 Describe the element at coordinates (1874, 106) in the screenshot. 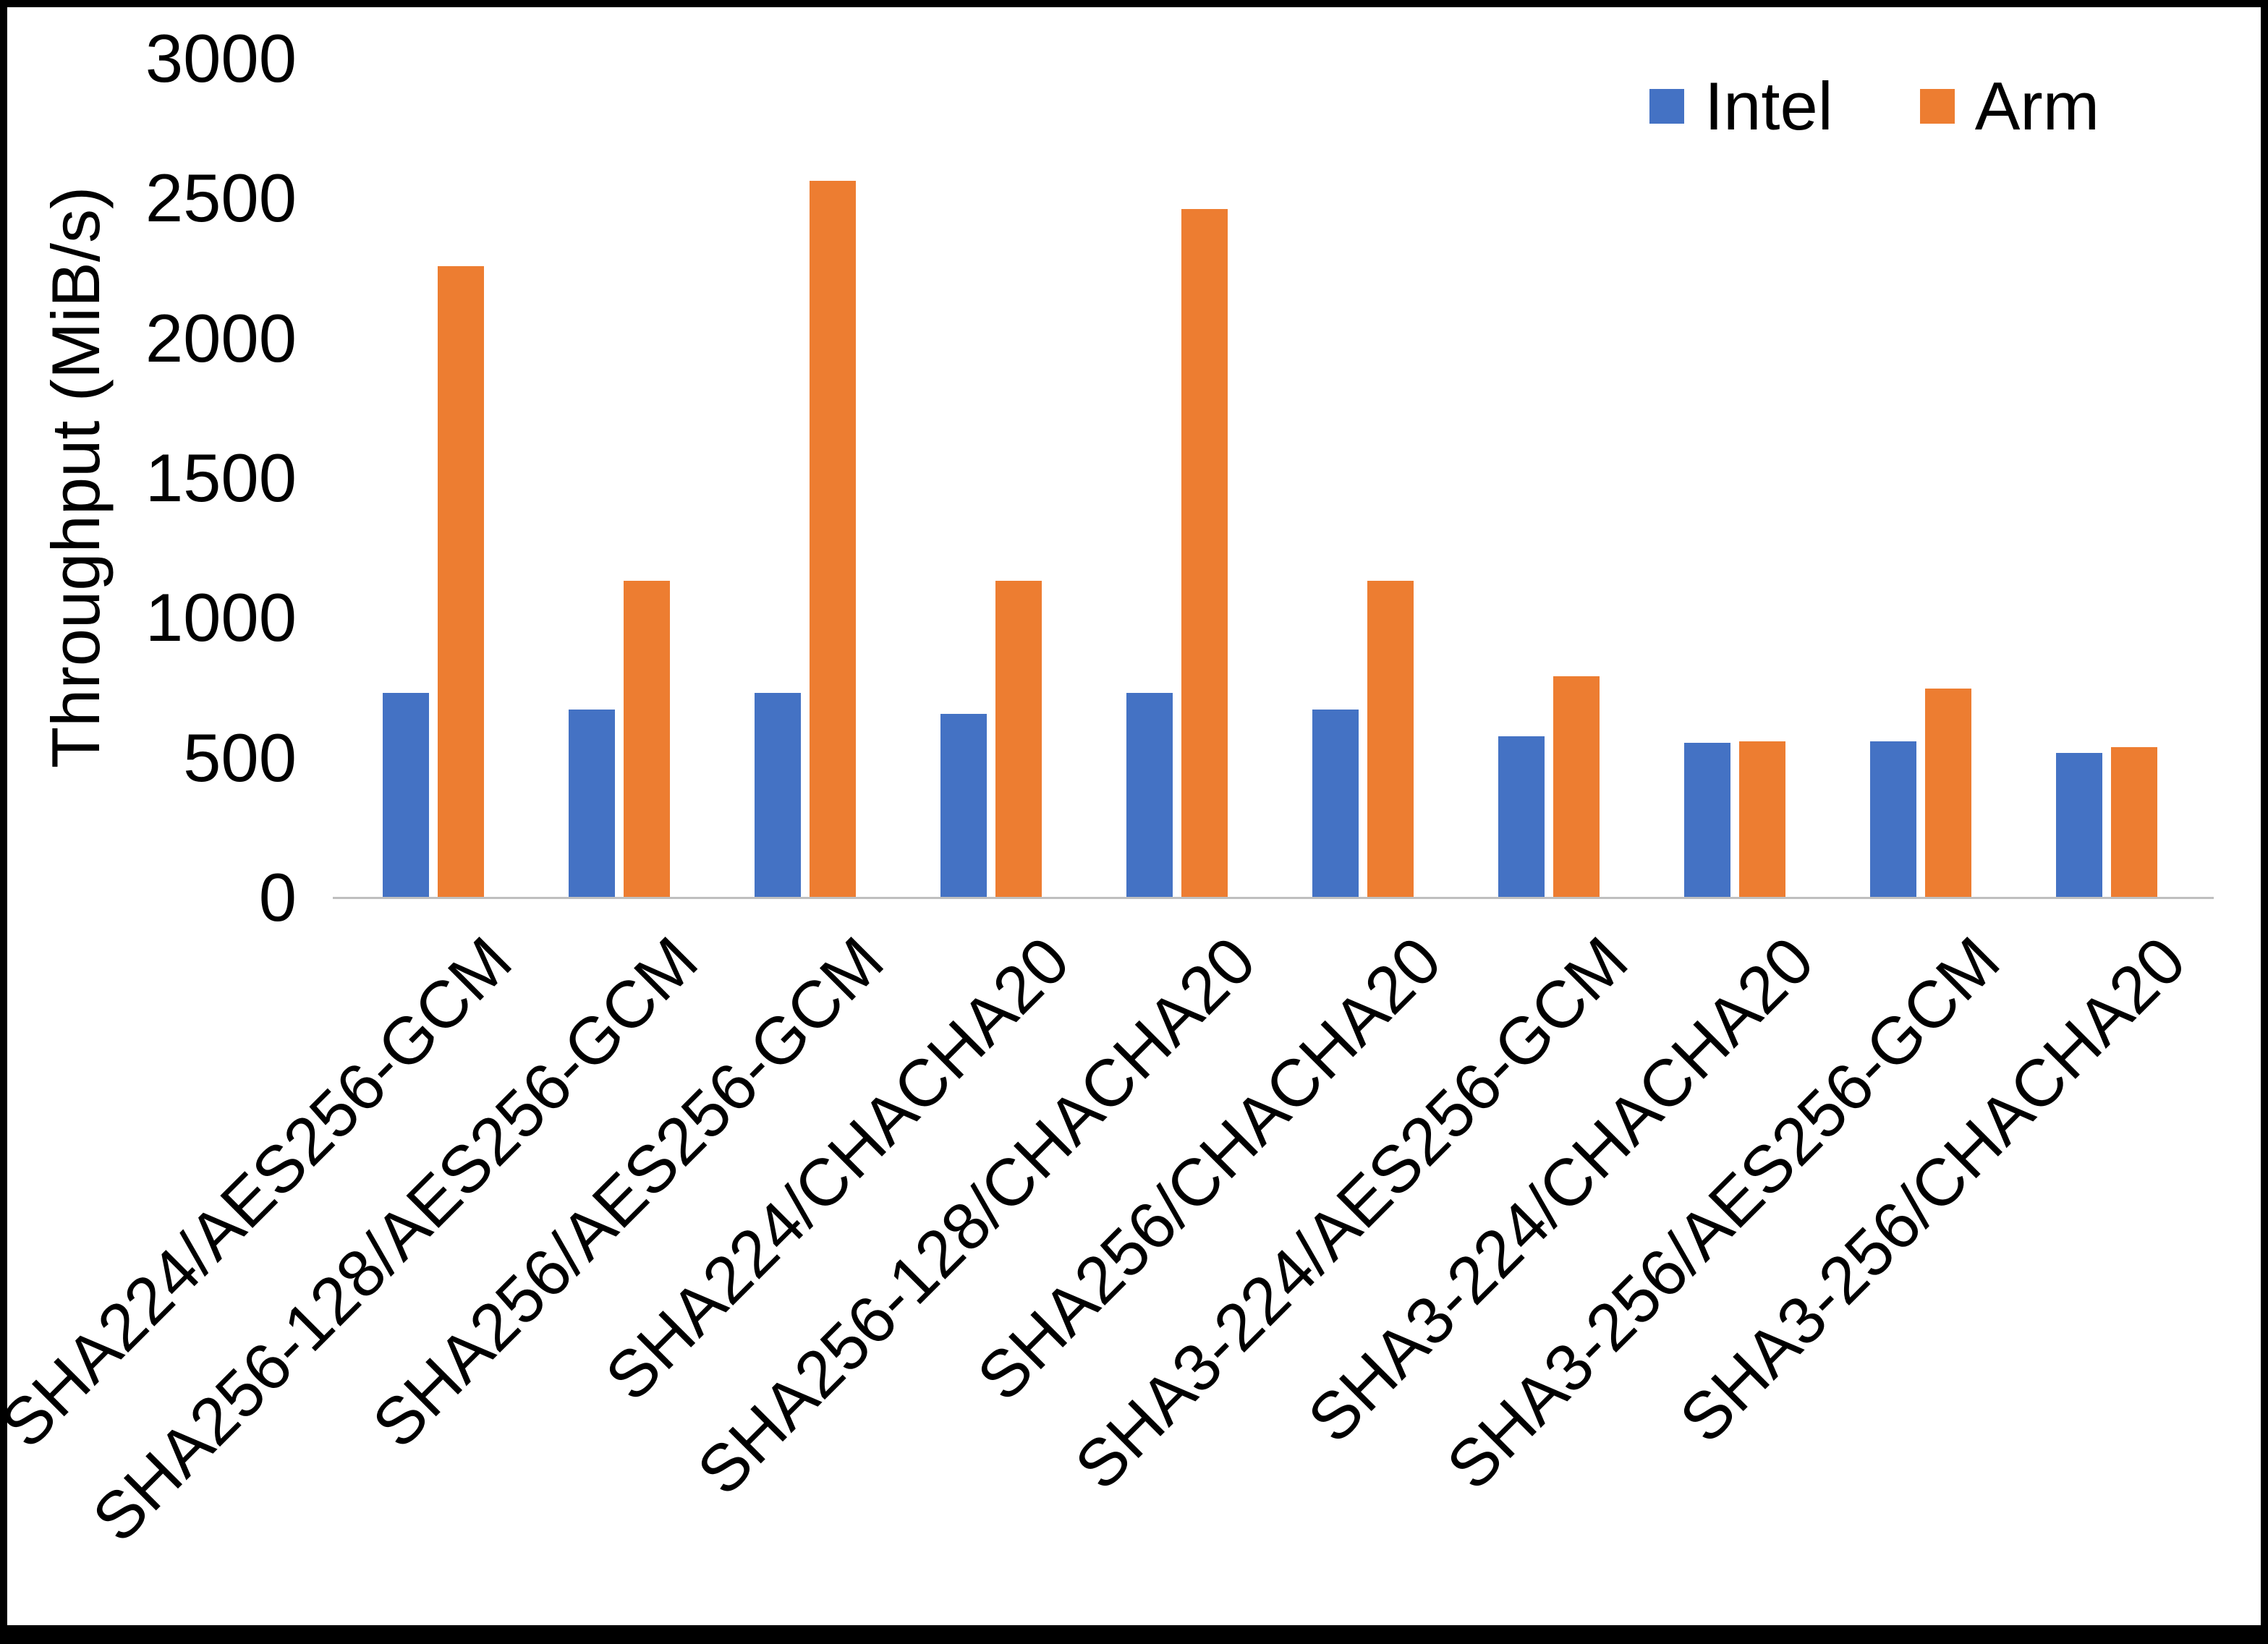

I see `legend: Intel Arm` at that location.